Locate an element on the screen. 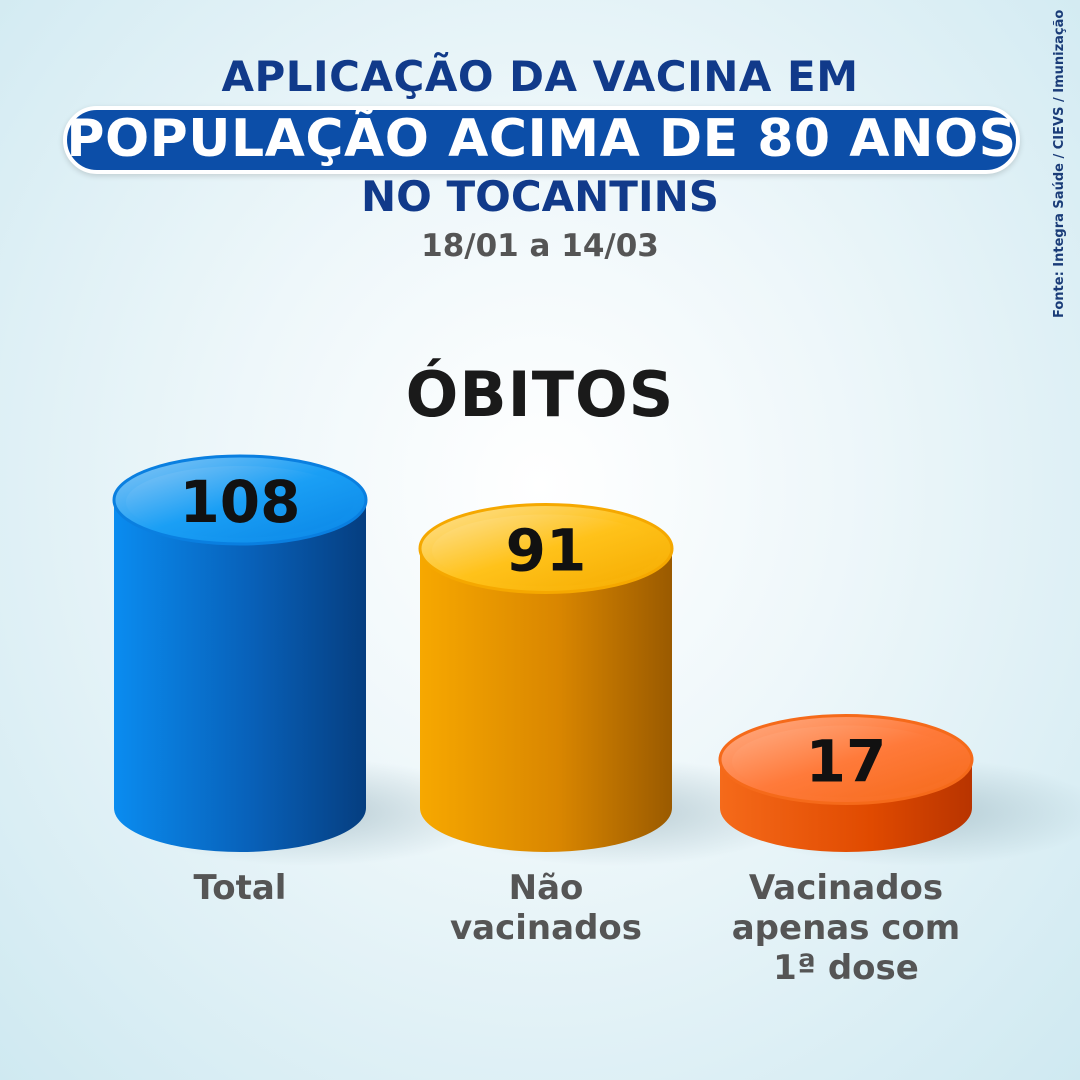 This screenshot has height=1080, width=1080. bar-value-label: 108 is located at coordinates (239, 502).